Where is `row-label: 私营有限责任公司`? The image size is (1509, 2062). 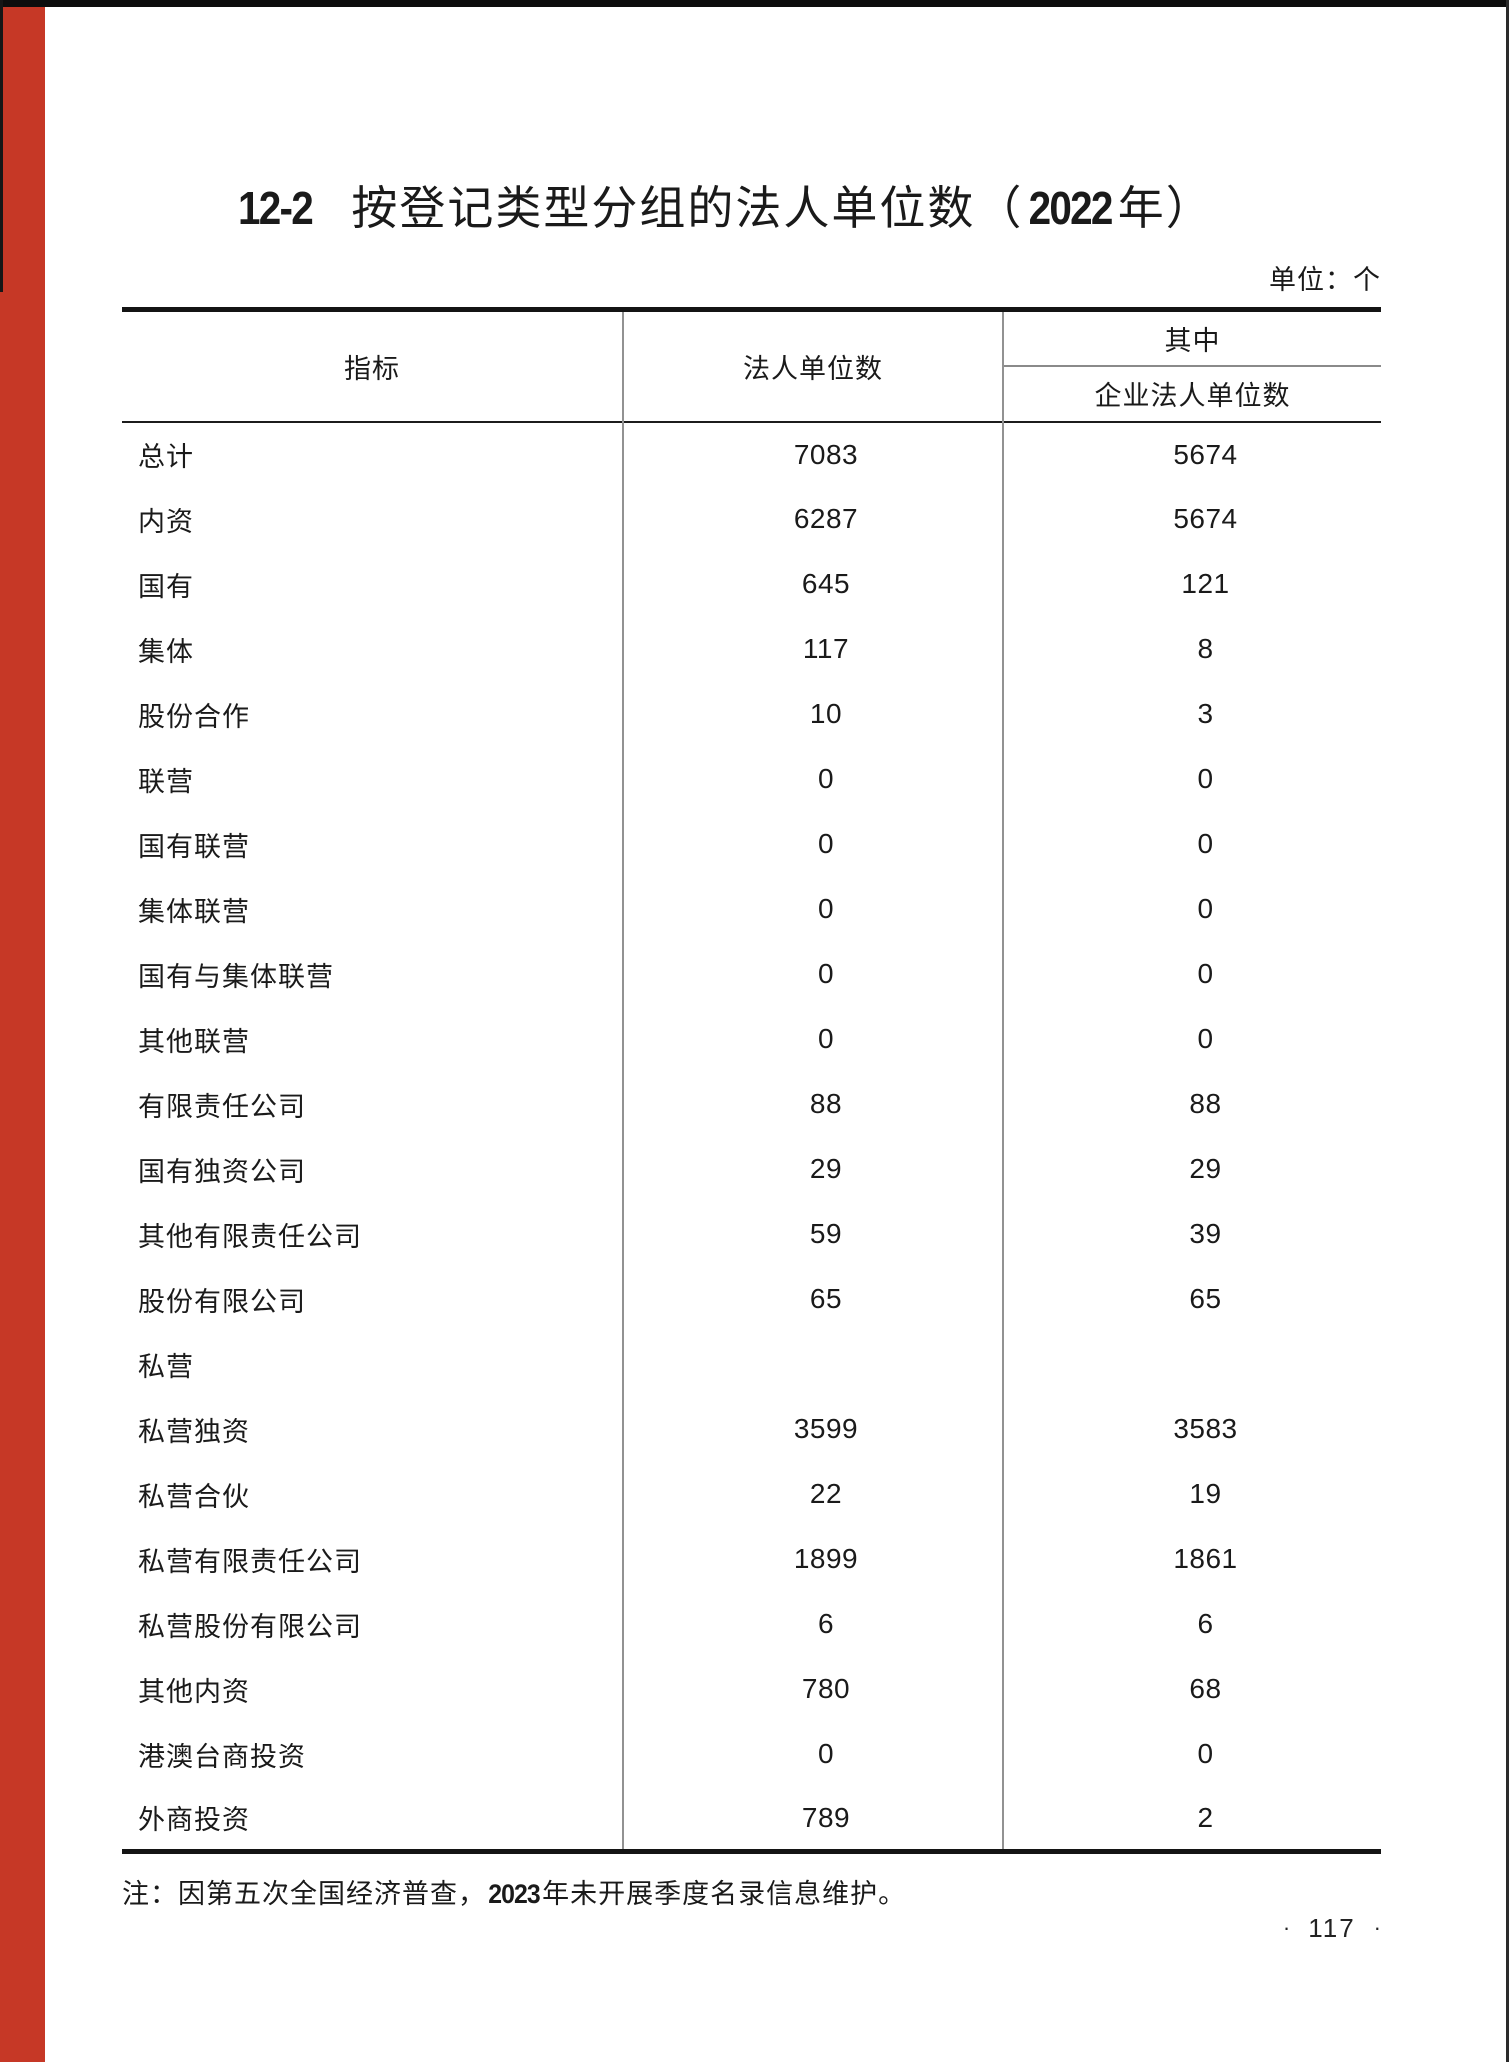
row-label: 私营有限责任公司 is located at coordinates (373, 1559).